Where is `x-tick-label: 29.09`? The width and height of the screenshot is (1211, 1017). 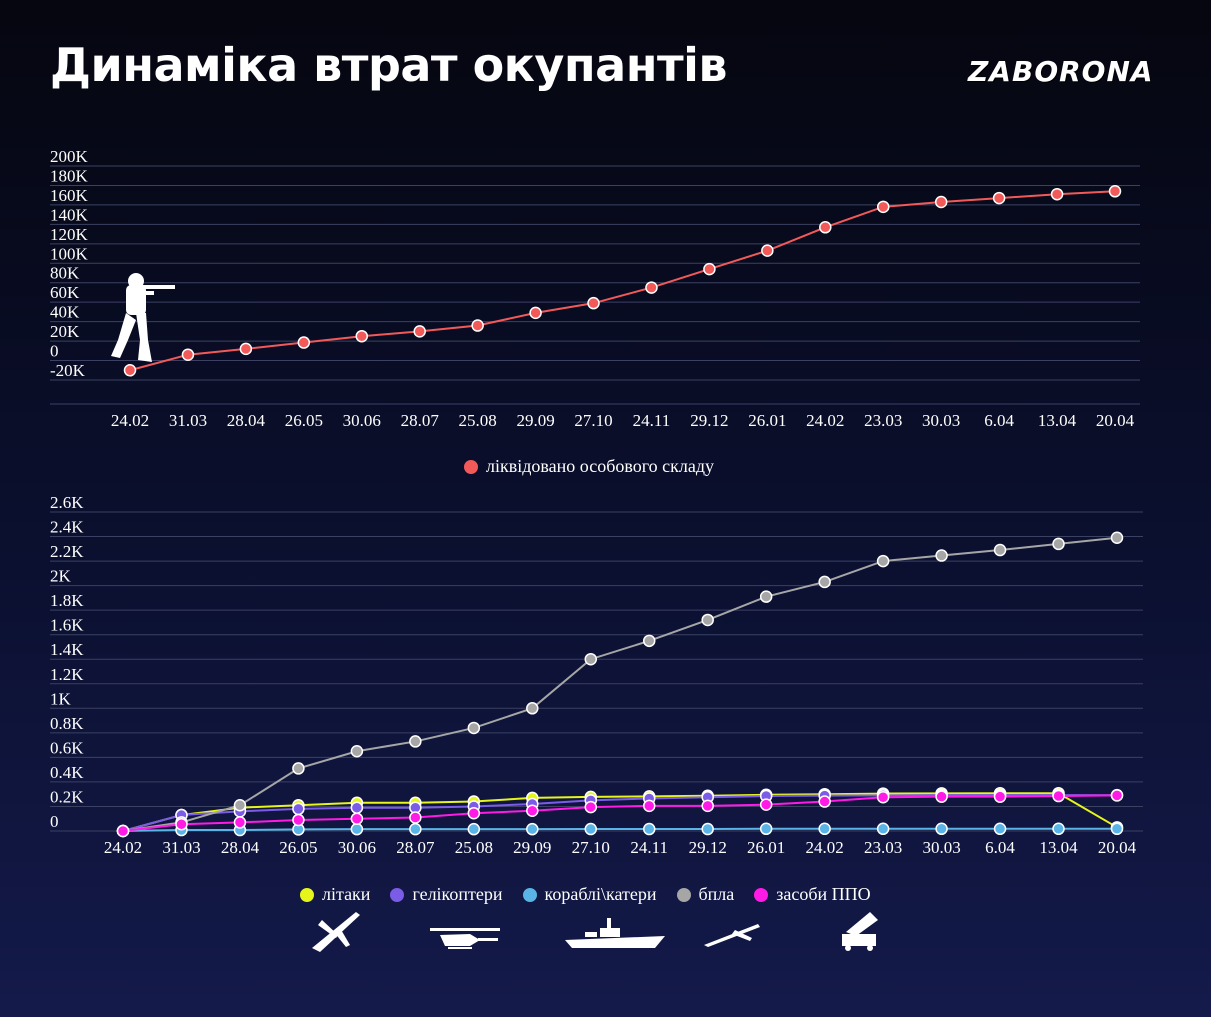
x-tick-label: 29.09 is located at coordinates (535, 420).